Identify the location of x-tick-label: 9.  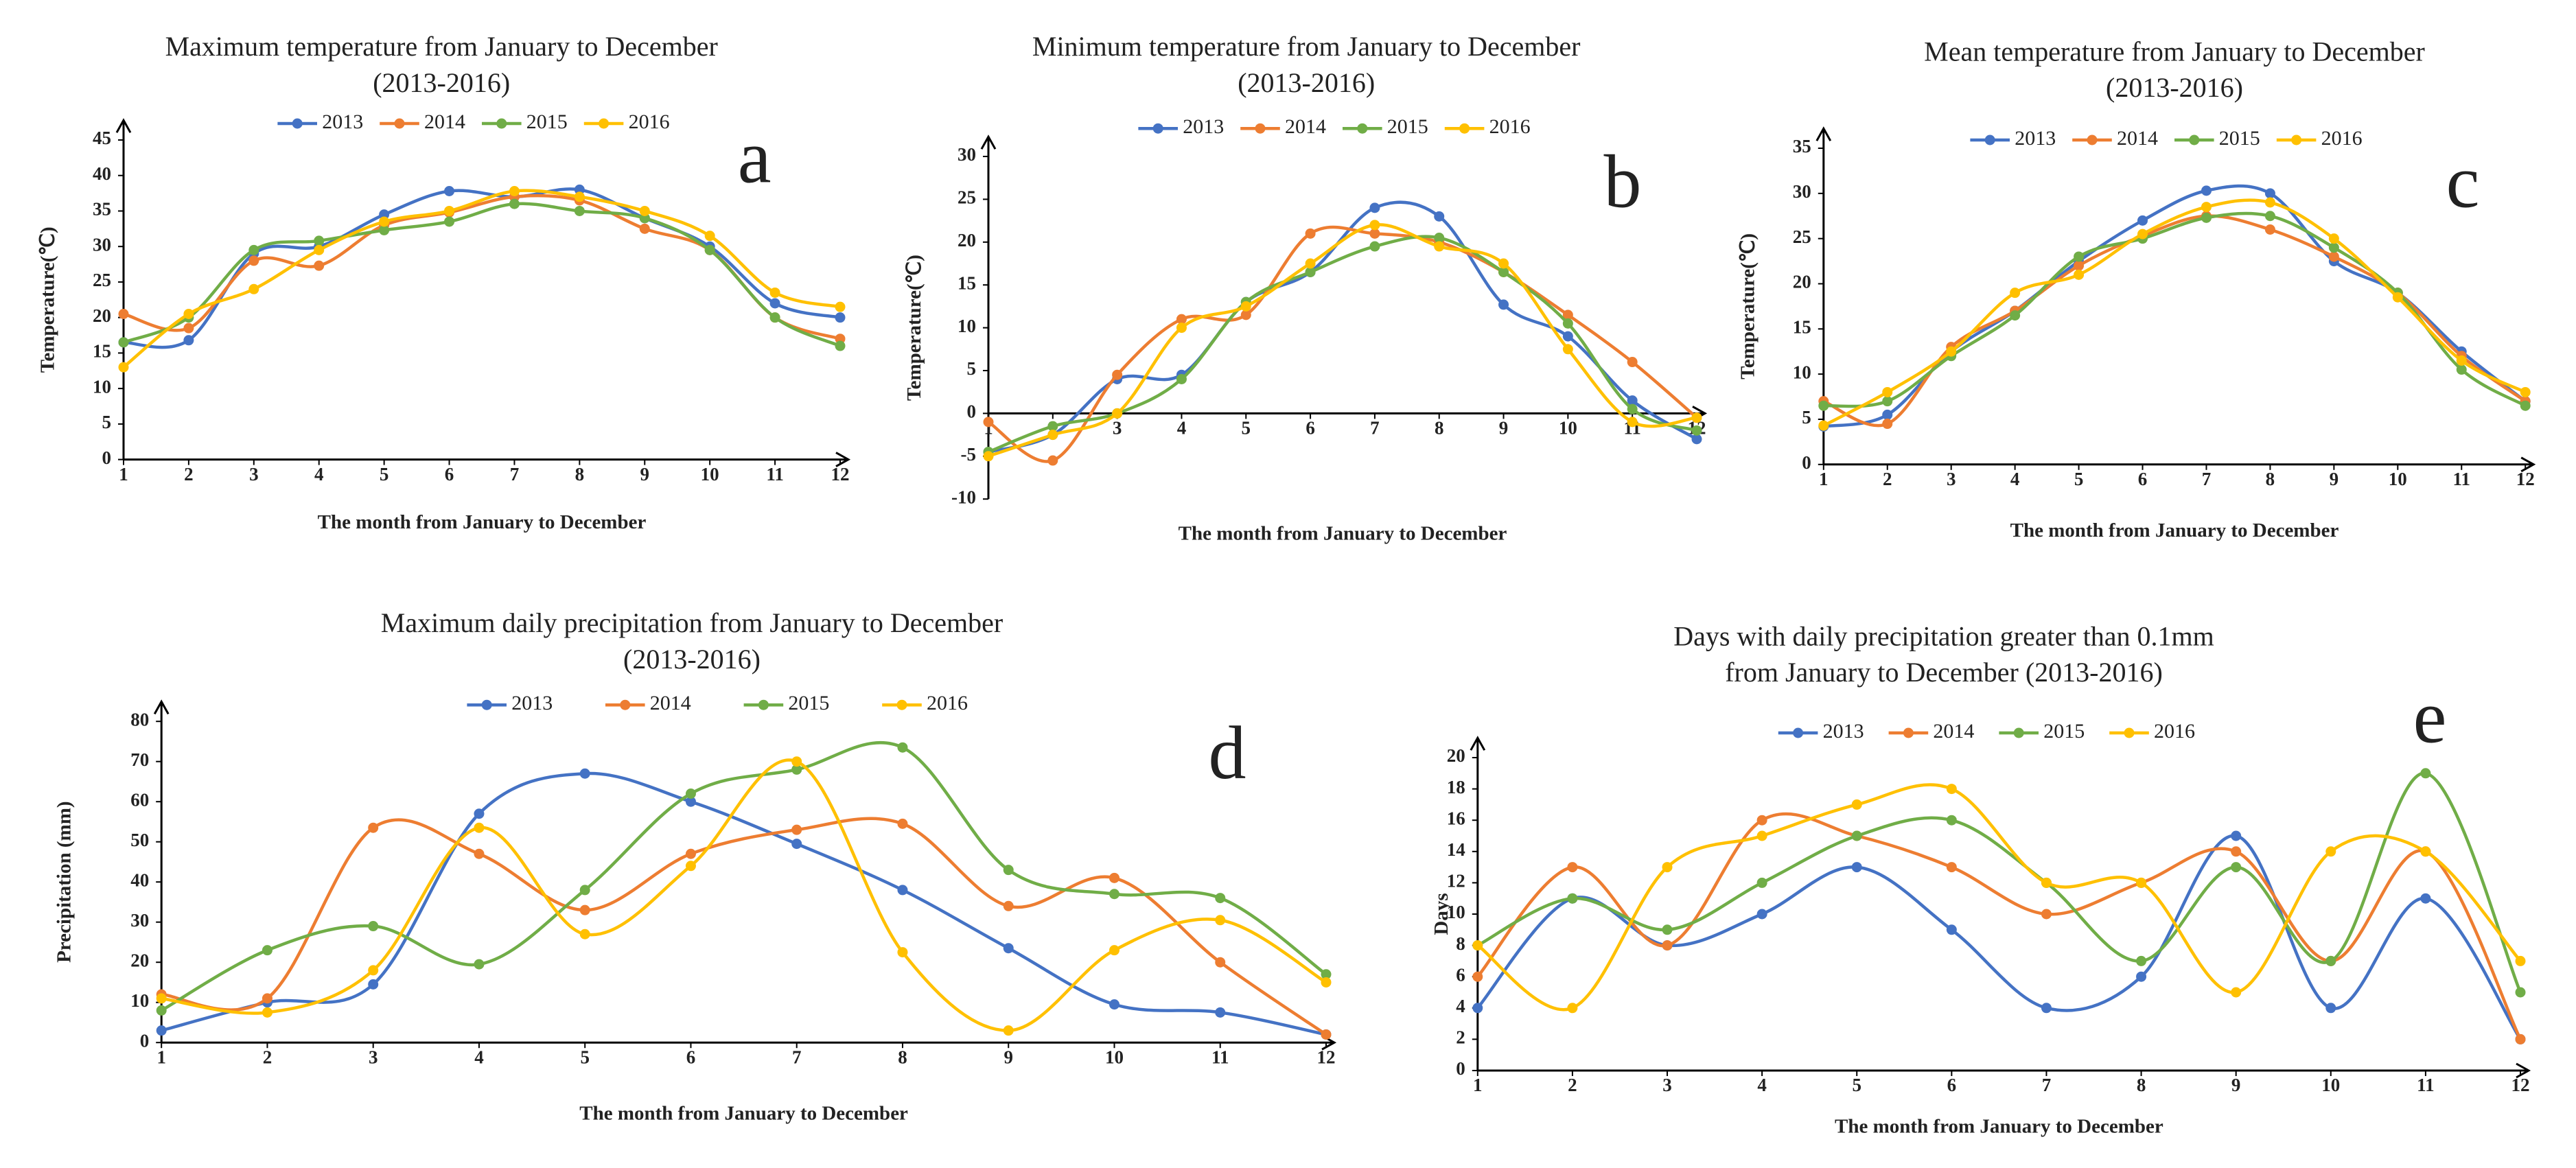
(2236, 1085).